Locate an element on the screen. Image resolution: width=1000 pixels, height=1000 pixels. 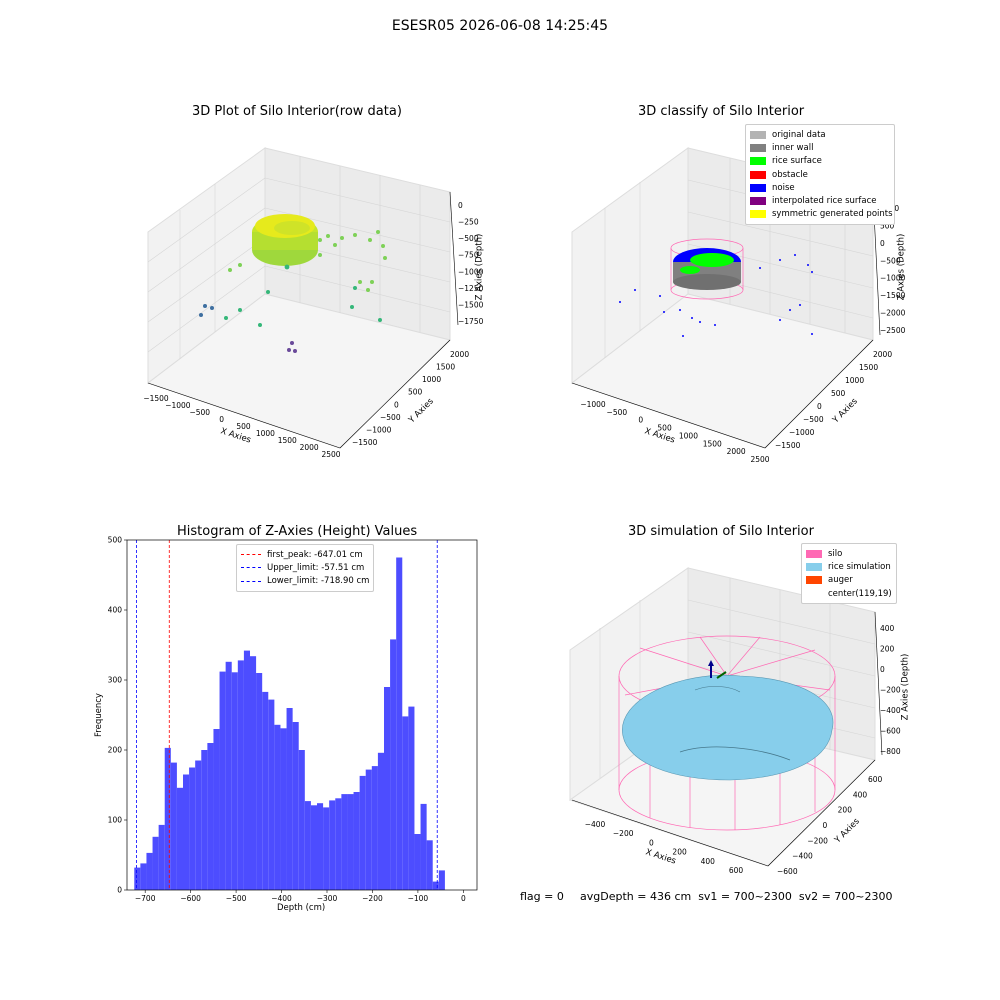
cls-x-tick: 1000 is located at coordinates (688, 435).